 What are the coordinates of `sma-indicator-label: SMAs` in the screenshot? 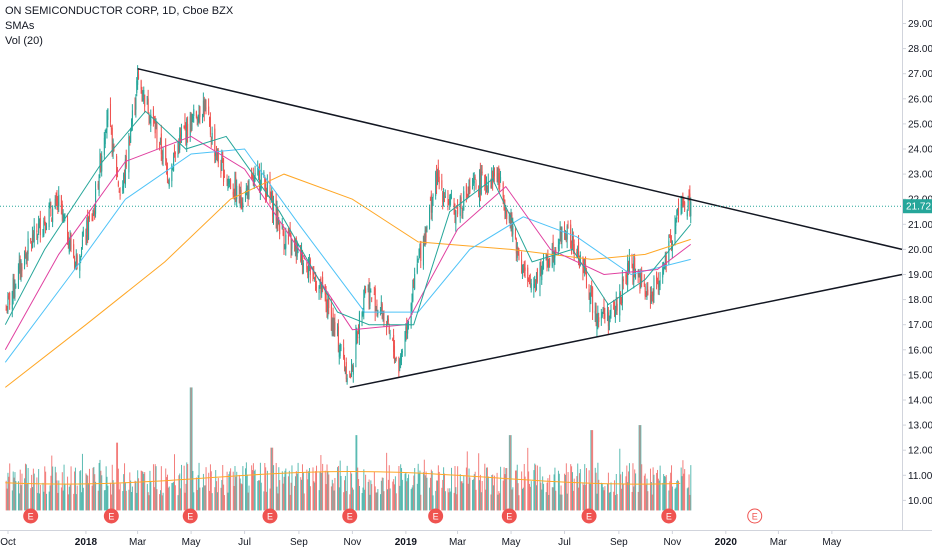 It's located at (20, 26).